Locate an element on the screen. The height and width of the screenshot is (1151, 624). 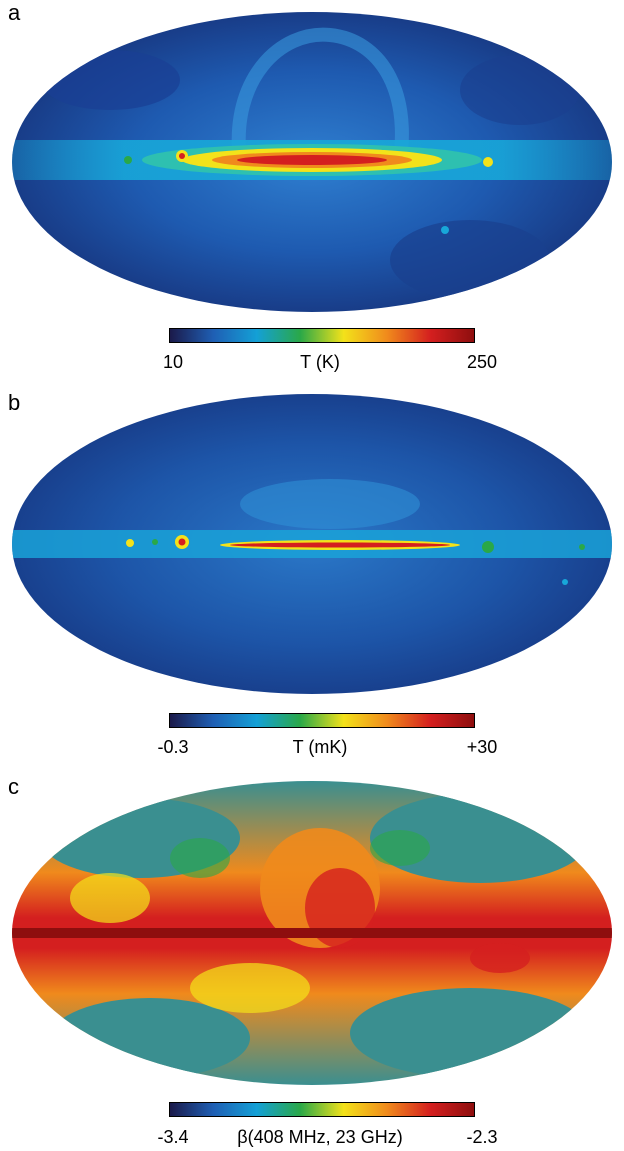
colorbar-b-label: T (mK) is located at coordinates (320, 747).